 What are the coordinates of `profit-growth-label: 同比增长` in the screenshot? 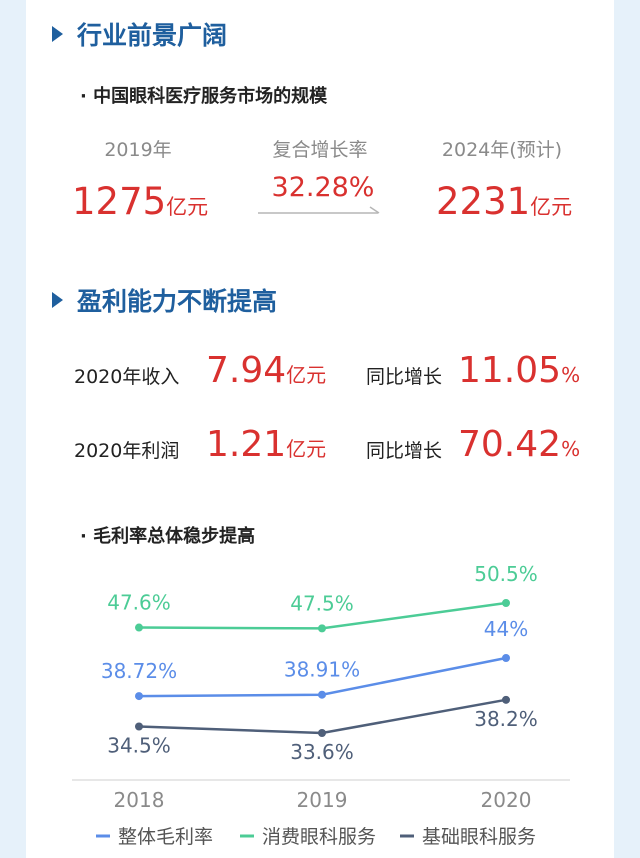 It's located at (404, 451).